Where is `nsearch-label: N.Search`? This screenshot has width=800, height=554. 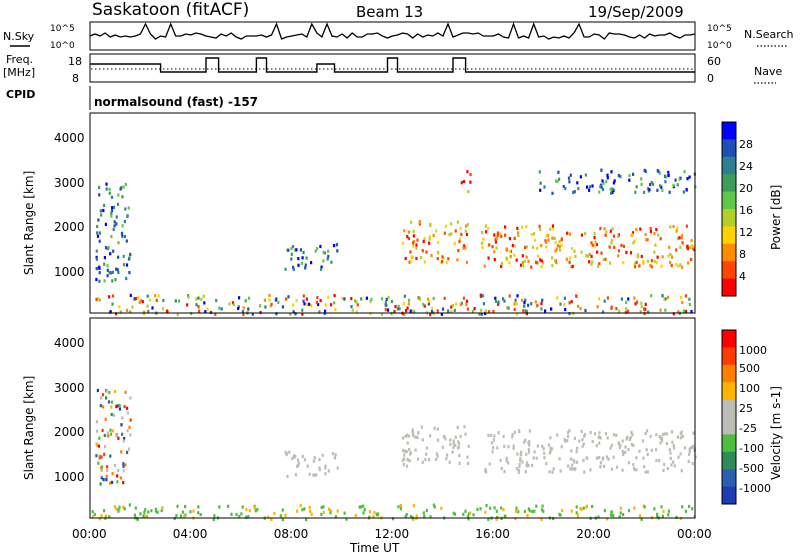
nsearch-label: N.Search is located at coordinates (769, 34).